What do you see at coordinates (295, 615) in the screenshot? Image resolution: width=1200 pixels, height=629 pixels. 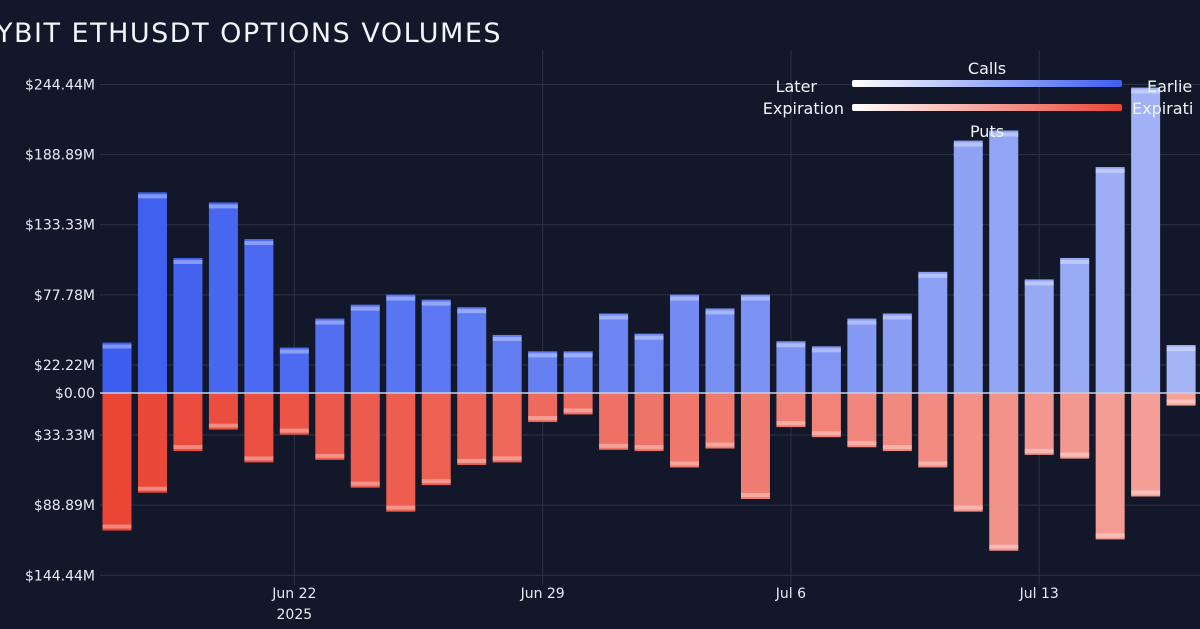 I see `x-tick-sublabel: 2025` at bounding box center [295, 615].